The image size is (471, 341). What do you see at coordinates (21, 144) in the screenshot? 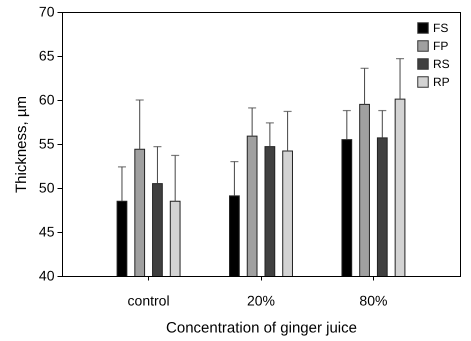
I see `y-axis-title: Thickness, µm` at bounding box center [21, 144].